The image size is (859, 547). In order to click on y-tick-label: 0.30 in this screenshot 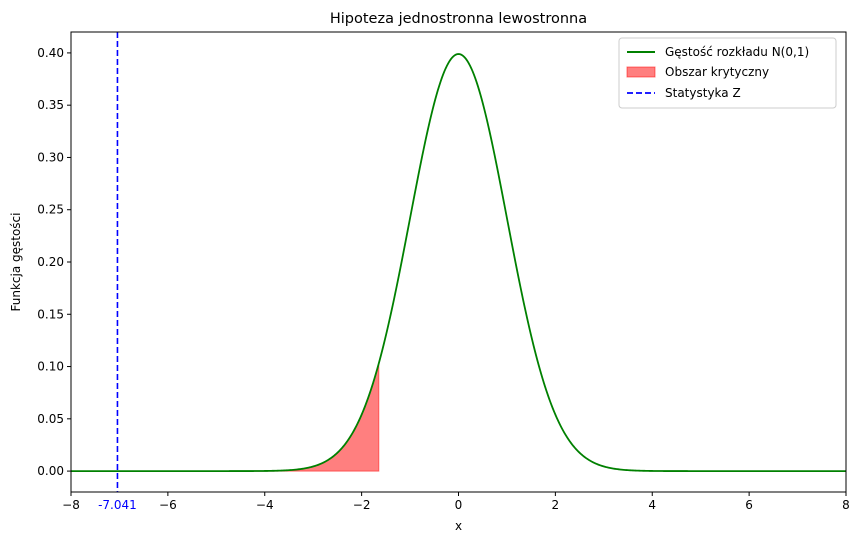, I will do `click(50, 157)`.